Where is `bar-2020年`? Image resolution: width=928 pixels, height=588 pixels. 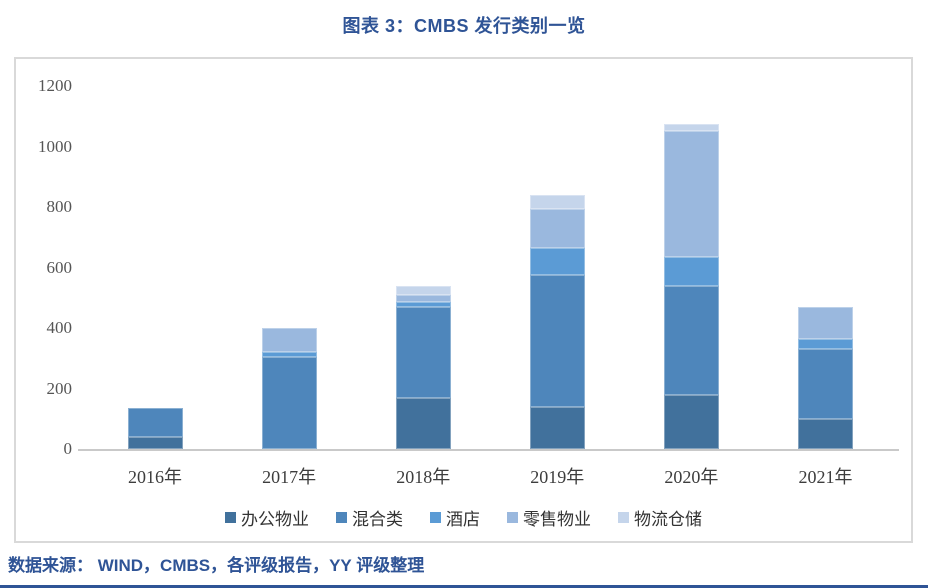
bar-2020年 is located at coordinates (691, 286).